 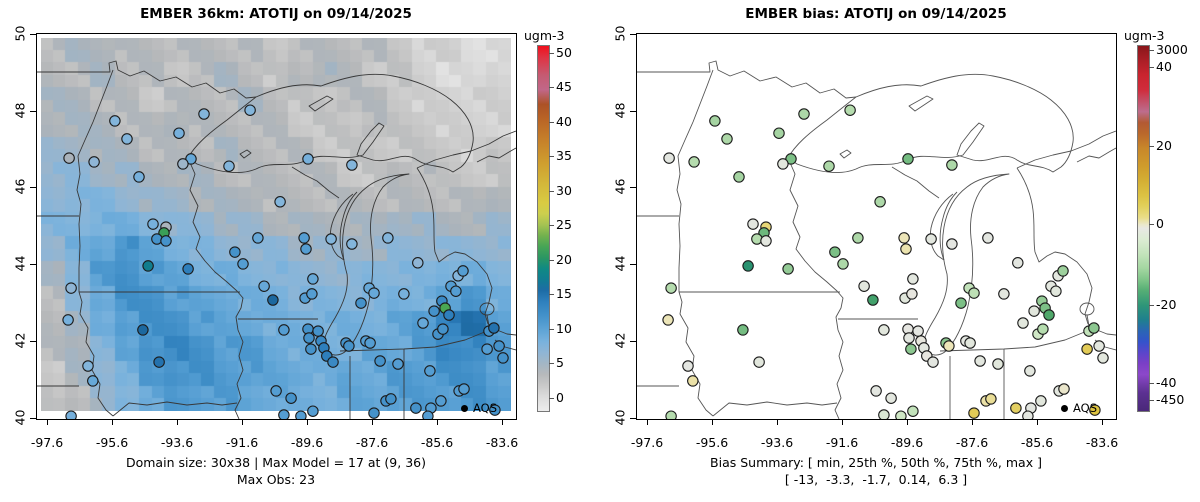 What do you see at coordinates (620, 417) in the screenshot?
I see `y-axis-tick-label: 40` at bounding box center [620, 417].